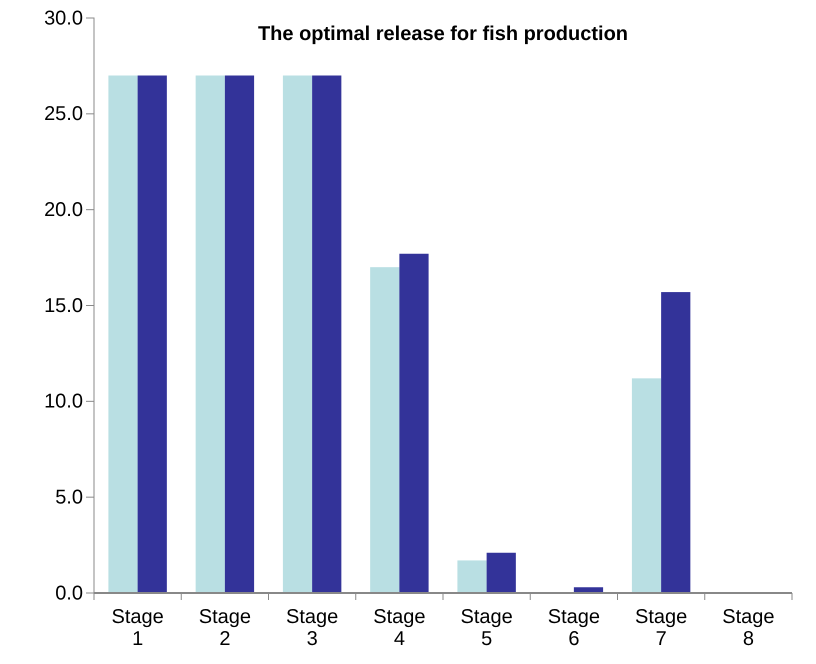  I want to click on x-tick-label: Stage 2, so click(225, 628).